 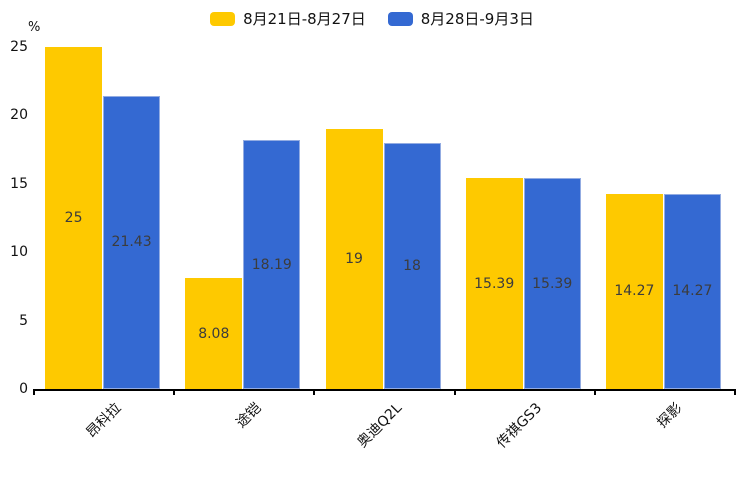 What do you see at coordinates (384, 390) in the screenshot?
I see `x-axis-line` at bounding box center [384, 390].